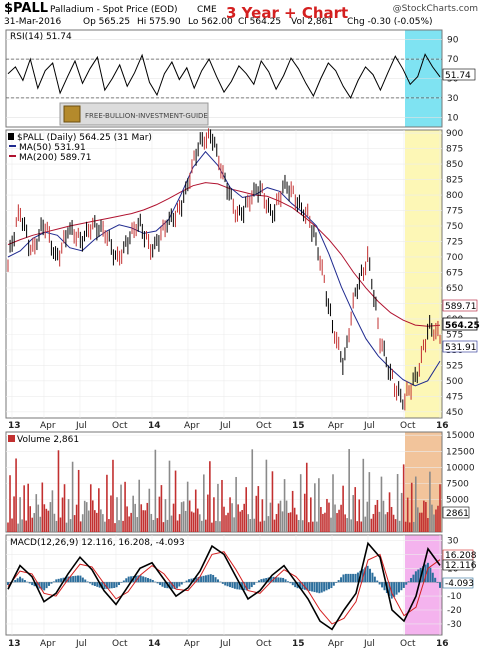 Image resolution: width=485 pixels, height=650 pixels. What do you see at coordinates (454, 150) in the screenshot?
I see `price-tick-label: 875` at bounding box center [454, 150].